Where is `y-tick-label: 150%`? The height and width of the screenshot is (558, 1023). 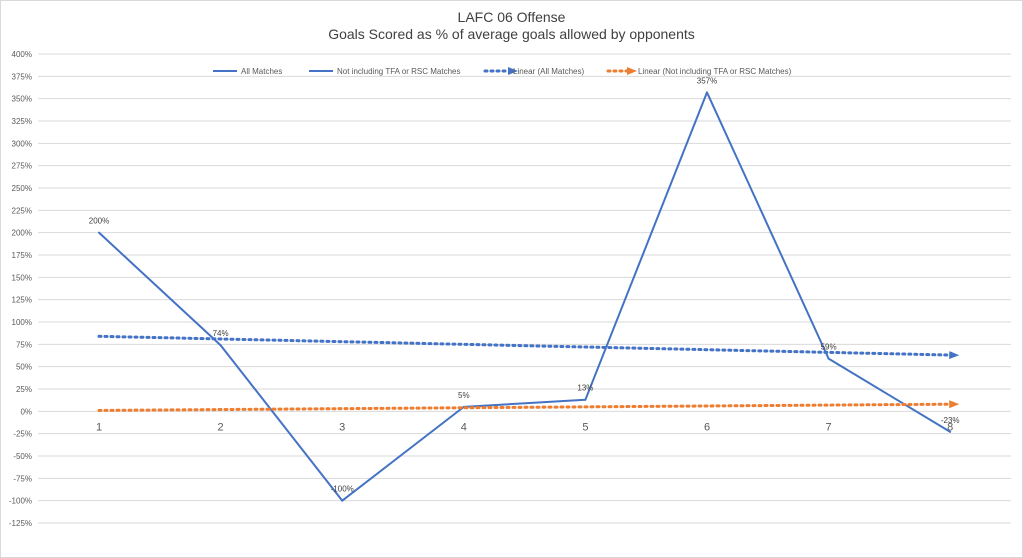 y-tick-label: 150% is located at coordinates (22, 277).